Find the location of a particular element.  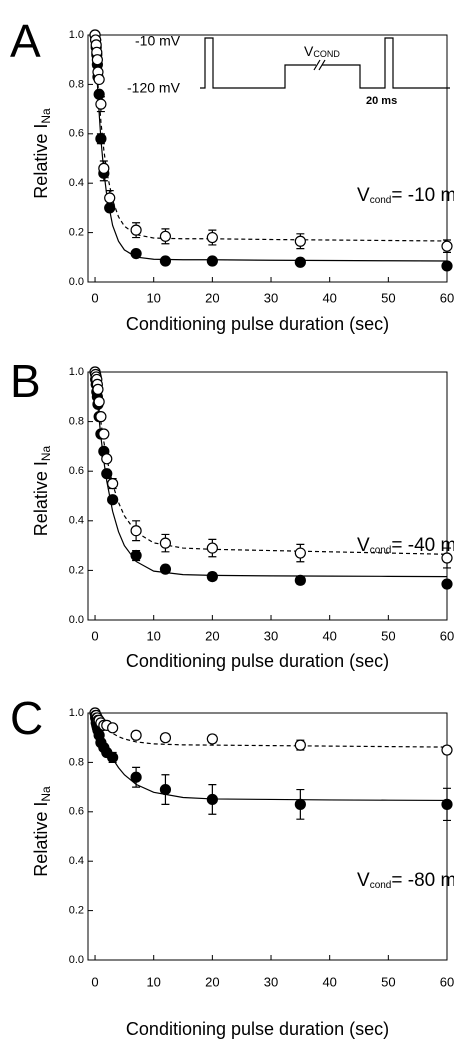

protocol-inset is located at coordinates (325, 63).